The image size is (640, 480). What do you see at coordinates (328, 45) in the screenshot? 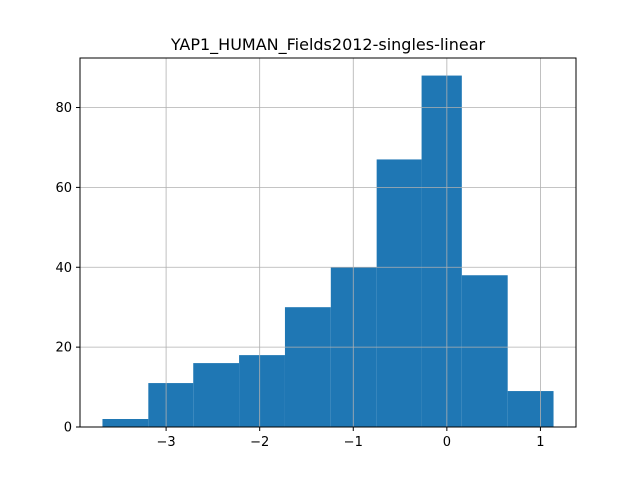
I see `chart-title: YAP1_HUMAN_Fields2012-singles-linear` at bounding box center [328, 45].